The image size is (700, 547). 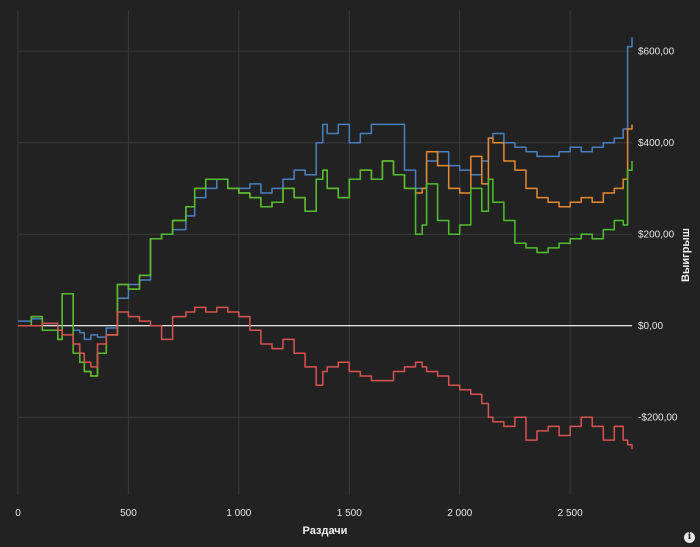 I want to click on x-tick-label: 2 500, so click(x=570, y=513).